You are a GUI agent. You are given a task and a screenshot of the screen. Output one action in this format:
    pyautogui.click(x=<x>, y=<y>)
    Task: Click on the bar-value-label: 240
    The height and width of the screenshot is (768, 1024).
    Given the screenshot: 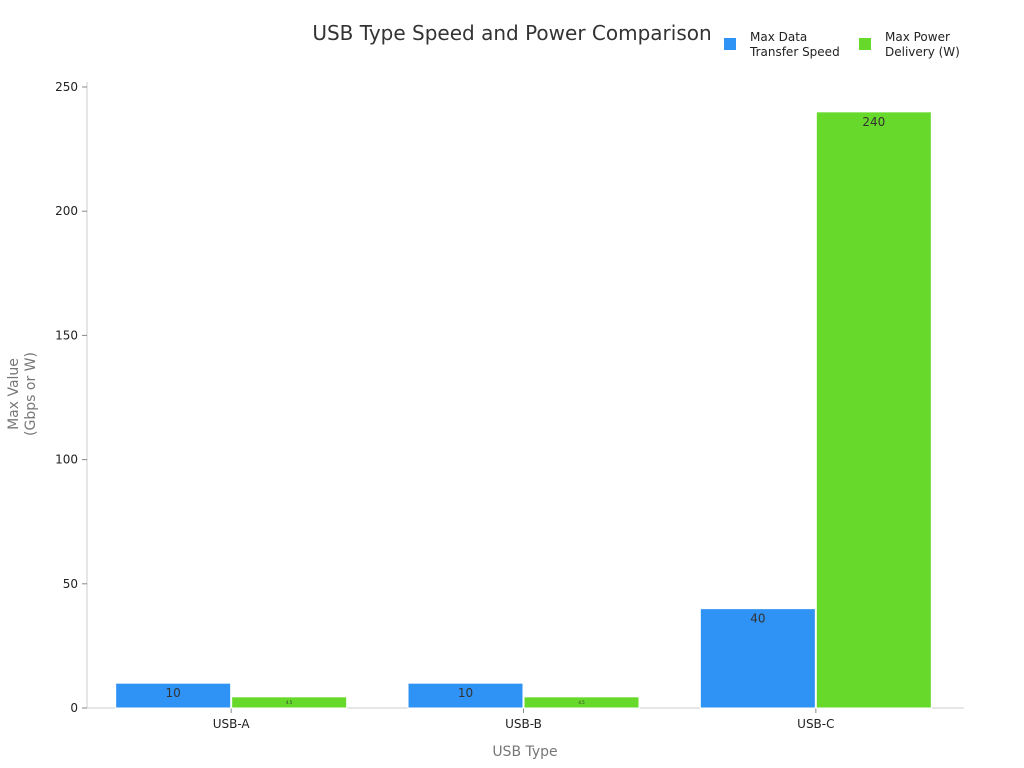 What is the action you would take?
    pyautogui.click(x=873, y=122)
    